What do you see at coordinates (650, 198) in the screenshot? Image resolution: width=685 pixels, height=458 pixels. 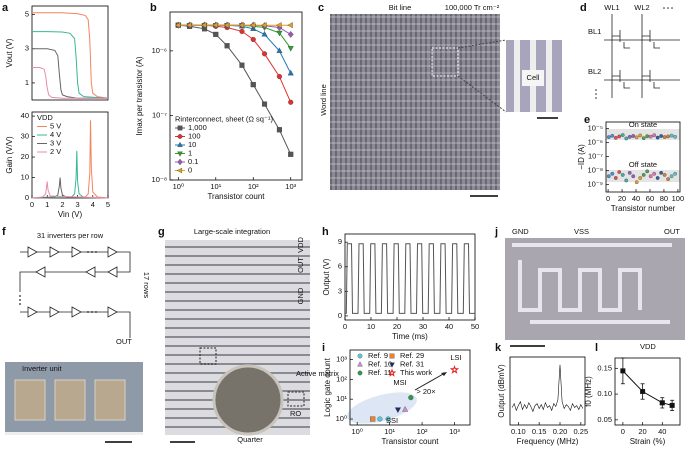 I see `x-tick-label: 60` at bounding box center [650, 198].